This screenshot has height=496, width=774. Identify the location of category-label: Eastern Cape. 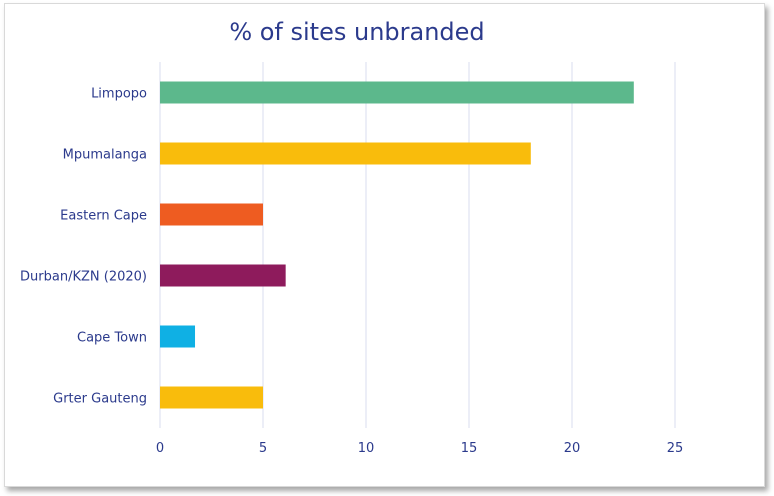
(103, 216).